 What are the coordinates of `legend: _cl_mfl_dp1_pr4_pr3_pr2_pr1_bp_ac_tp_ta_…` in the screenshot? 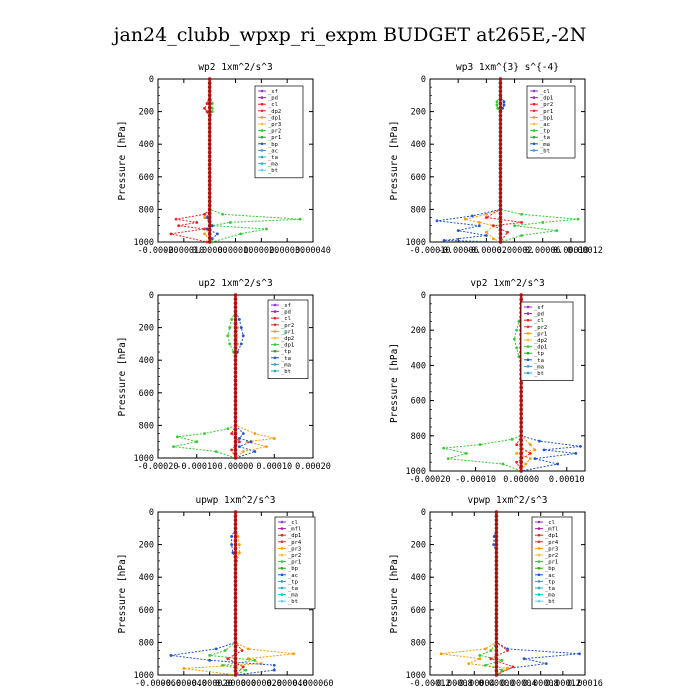 It's located at (295, 563).